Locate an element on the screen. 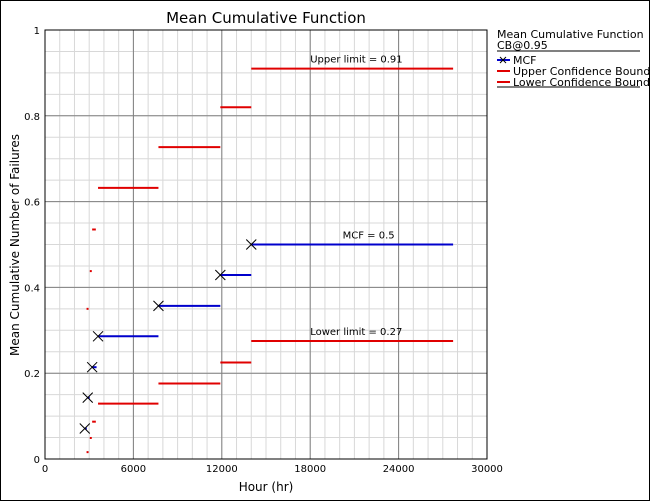  x-tick-label: 30000 is located at coordinates (487, 469).